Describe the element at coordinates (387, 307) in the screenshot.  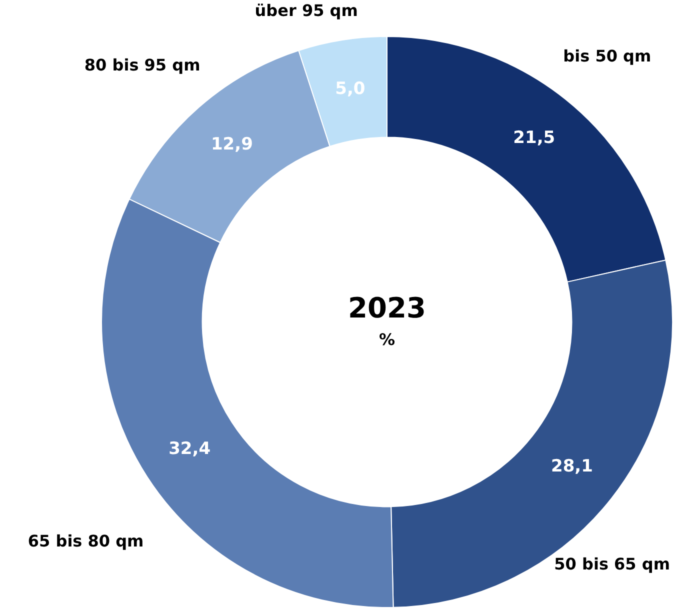
I see `text: 2023` at that location.